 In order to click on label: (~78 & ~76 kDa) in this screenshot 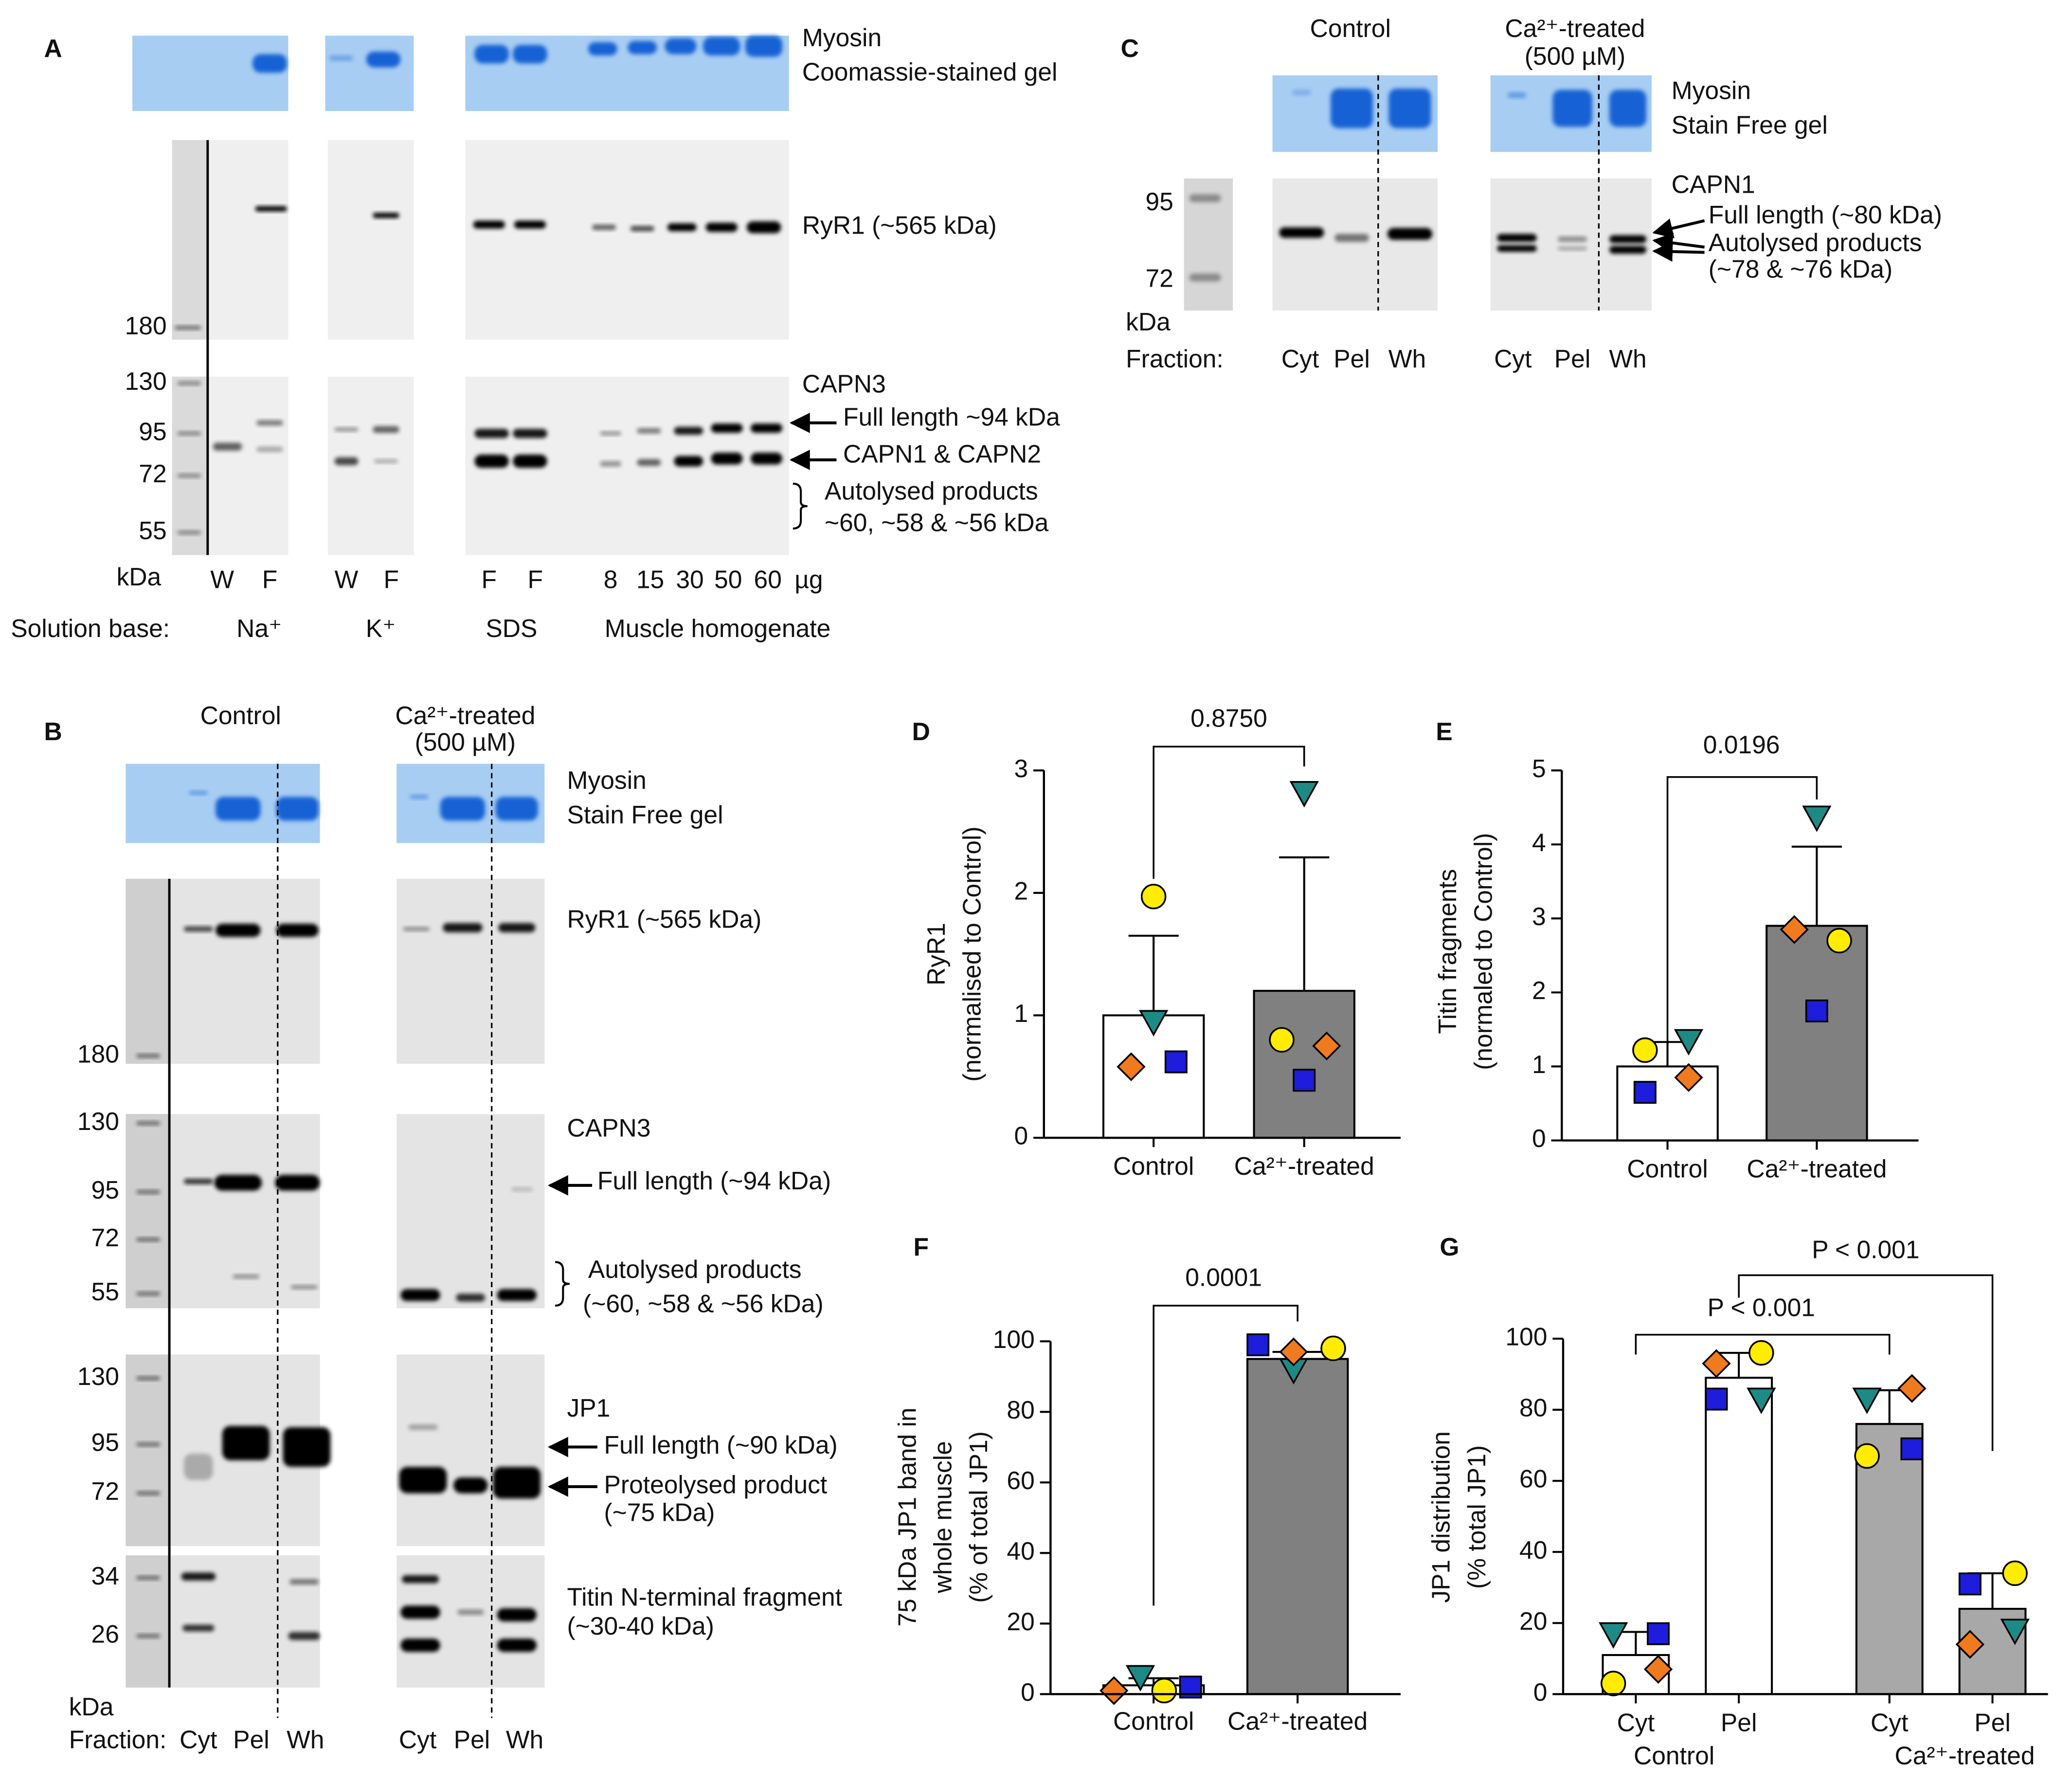, I will do `click(1800, 269)`.